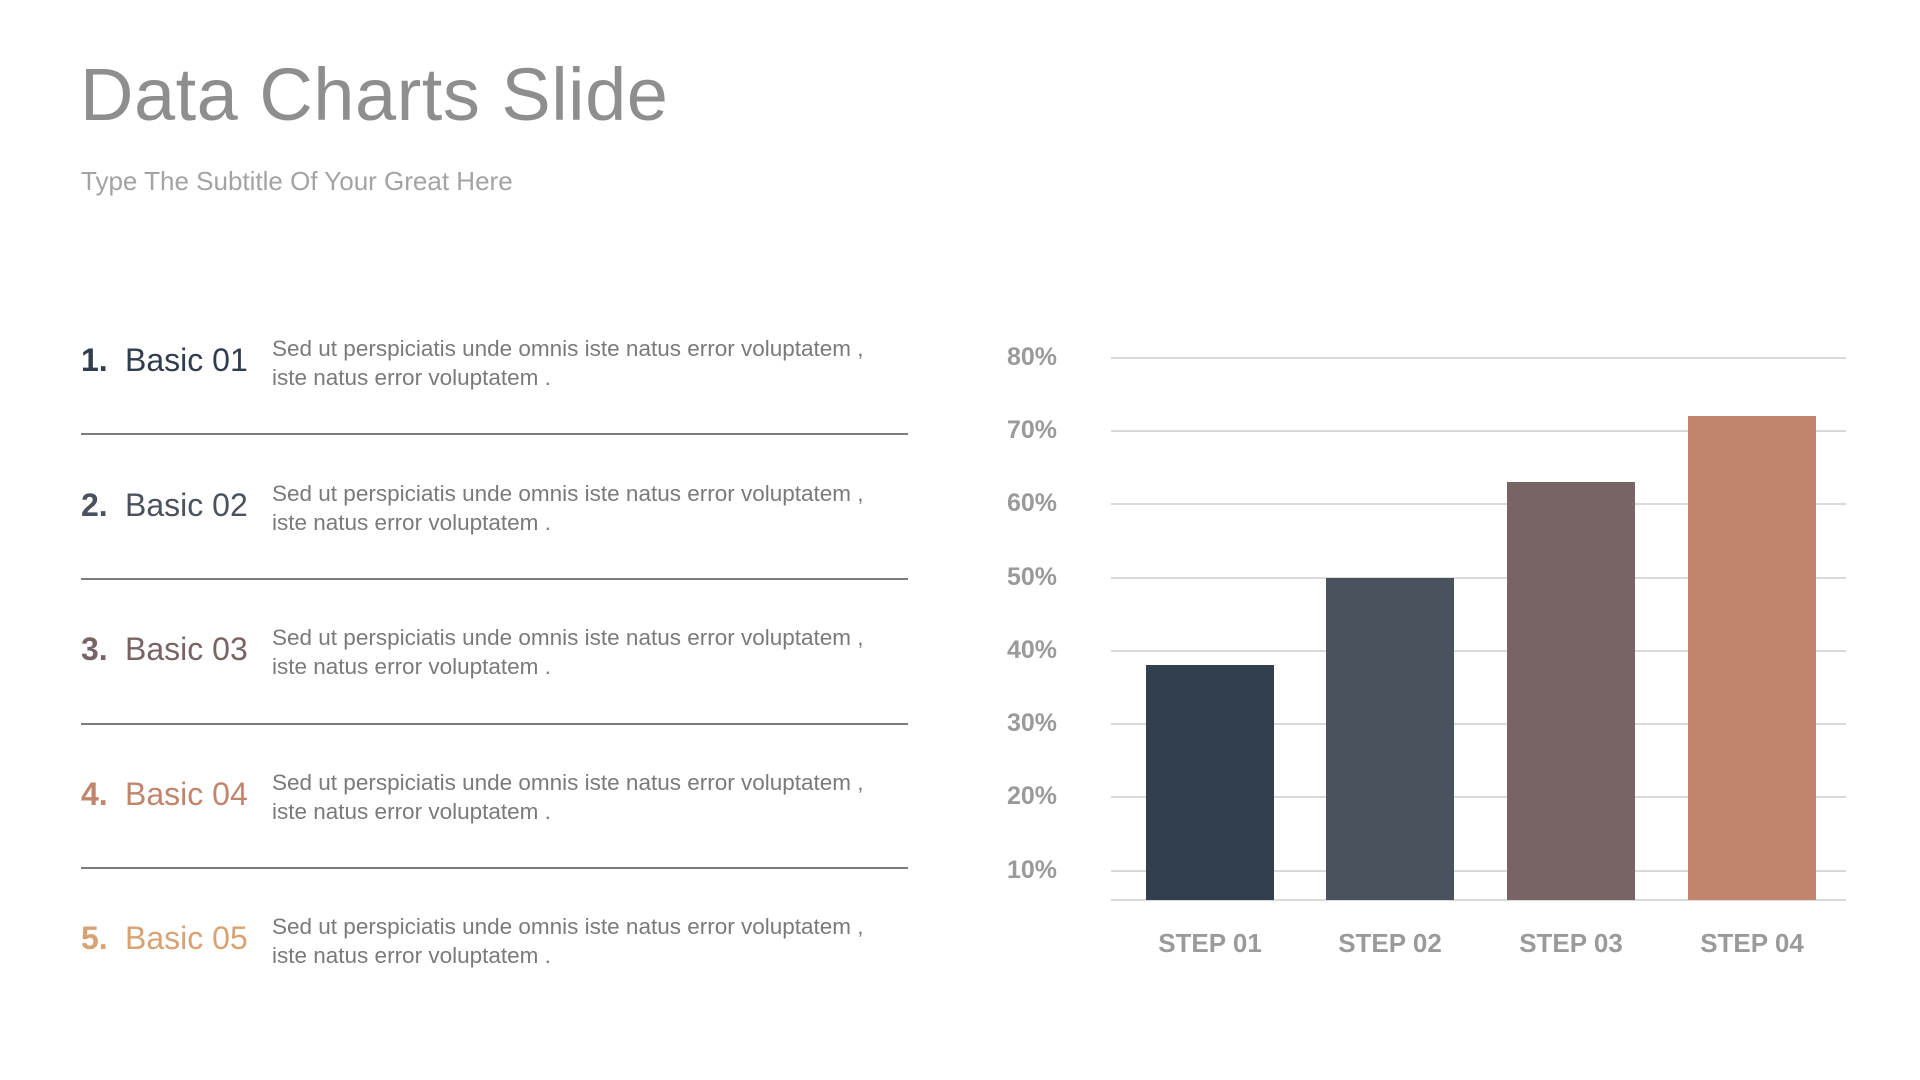 Image resolution: width=1920 pixels, height=1080 pixels. Describe the element at coordinates (1031, 649) in the screenshot. I see `y-axis-tick-label: 40%` at that location.